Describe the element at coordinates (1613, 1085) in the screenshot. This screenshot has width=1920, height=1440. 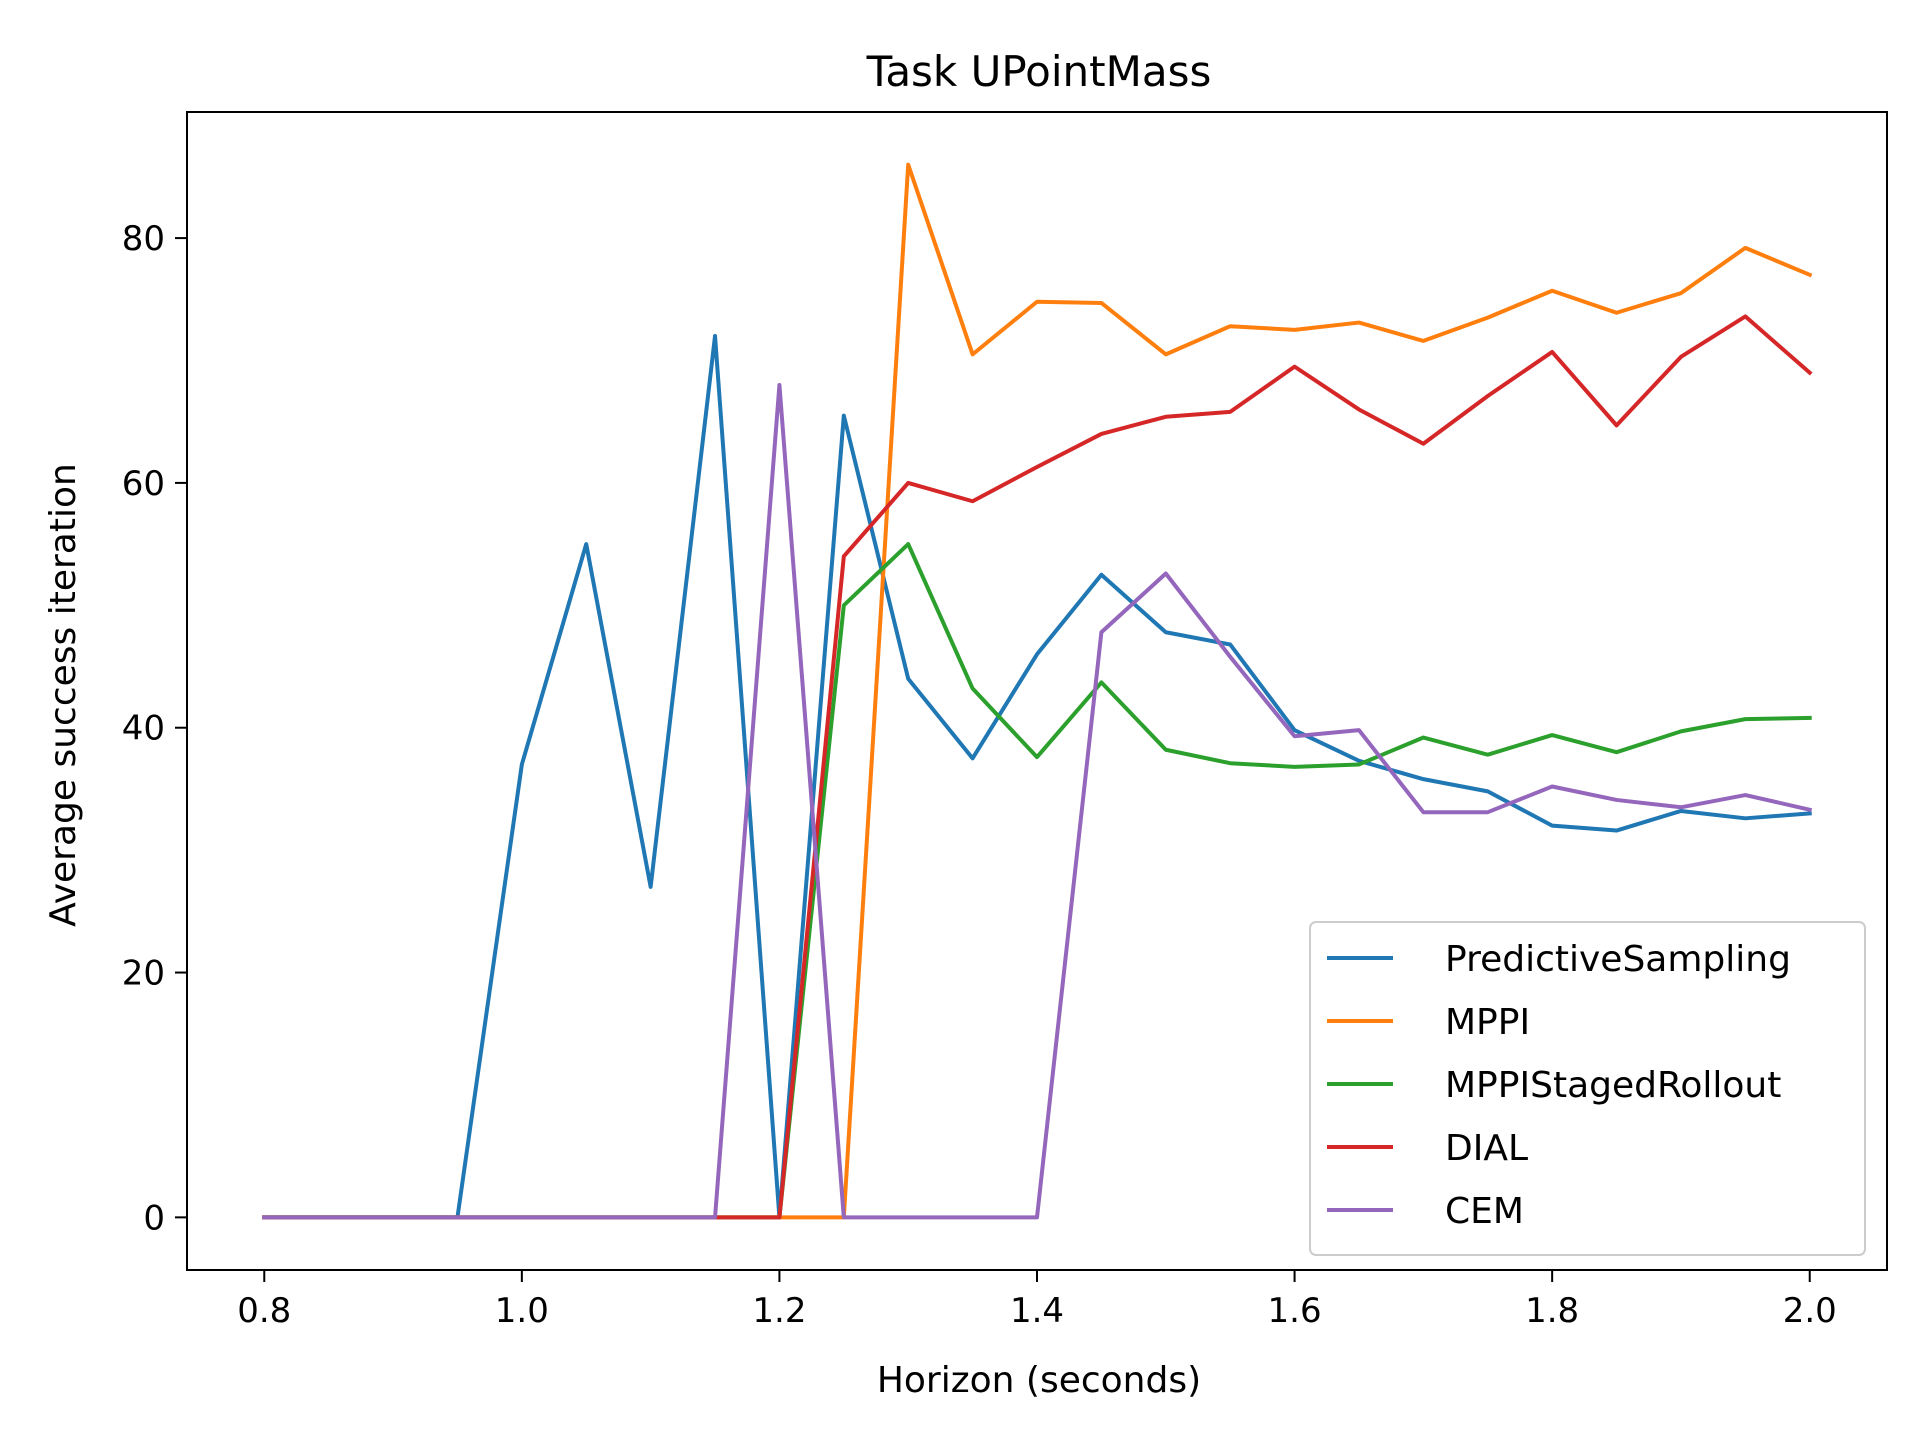
I see `legend-label: MPPIStagedRollout` at that location.